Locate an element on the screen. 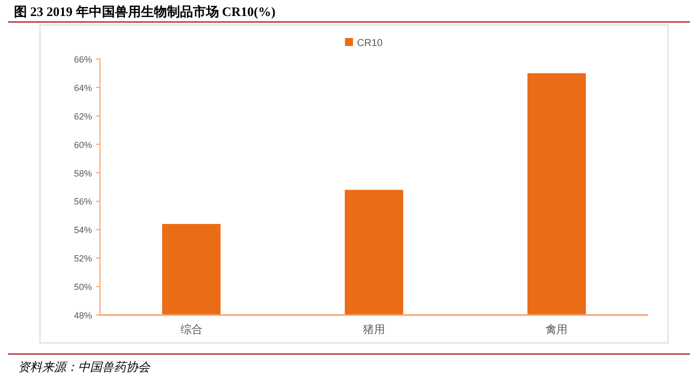  y-tick-label: 60% is located at coordinates (83, 145).